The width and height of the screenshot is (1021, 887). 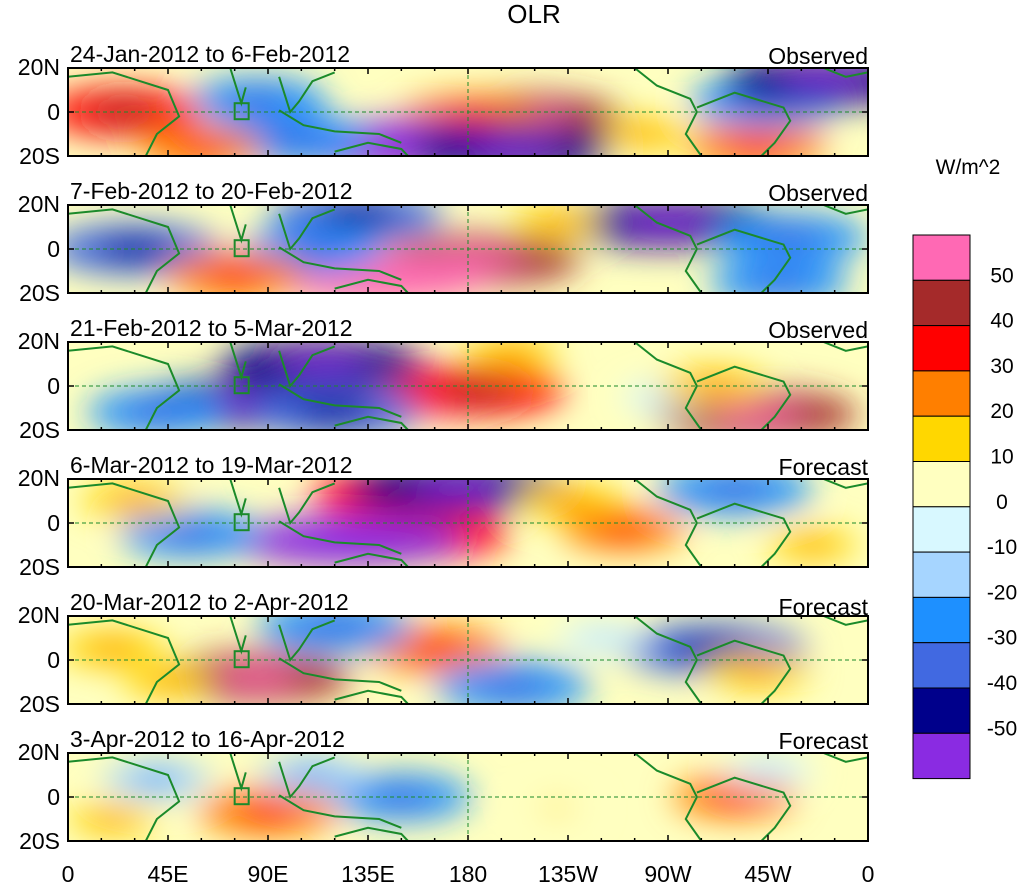 I want to click on lon-label: 90W, so click(x=668, y=874).